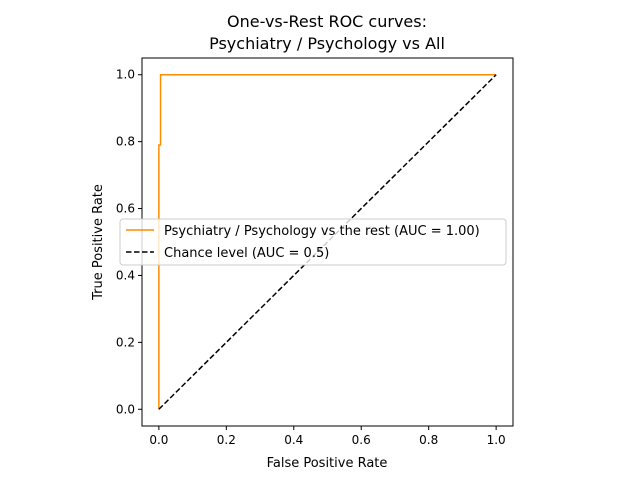 This screenshot has width=640, height=480. I want to click on x-axis-ticks: 0.0 0.2 0.4 0.6 0.8 1.0, so click(327, 436).